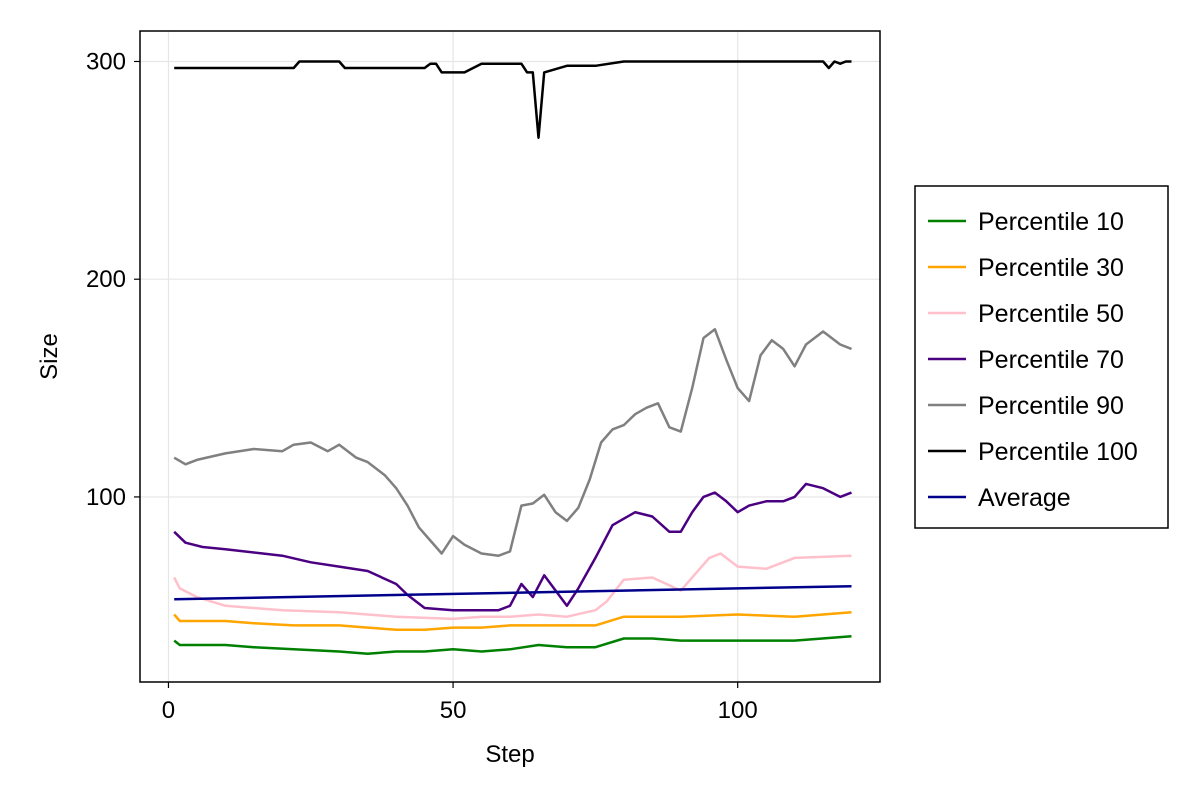 Image resolution: width=1200 pixels, height=800 pixels. What do you see at coordinates (509, 754) in the screenshot?
I see `x-axis-label: Step` at bounding box center [509, 754].